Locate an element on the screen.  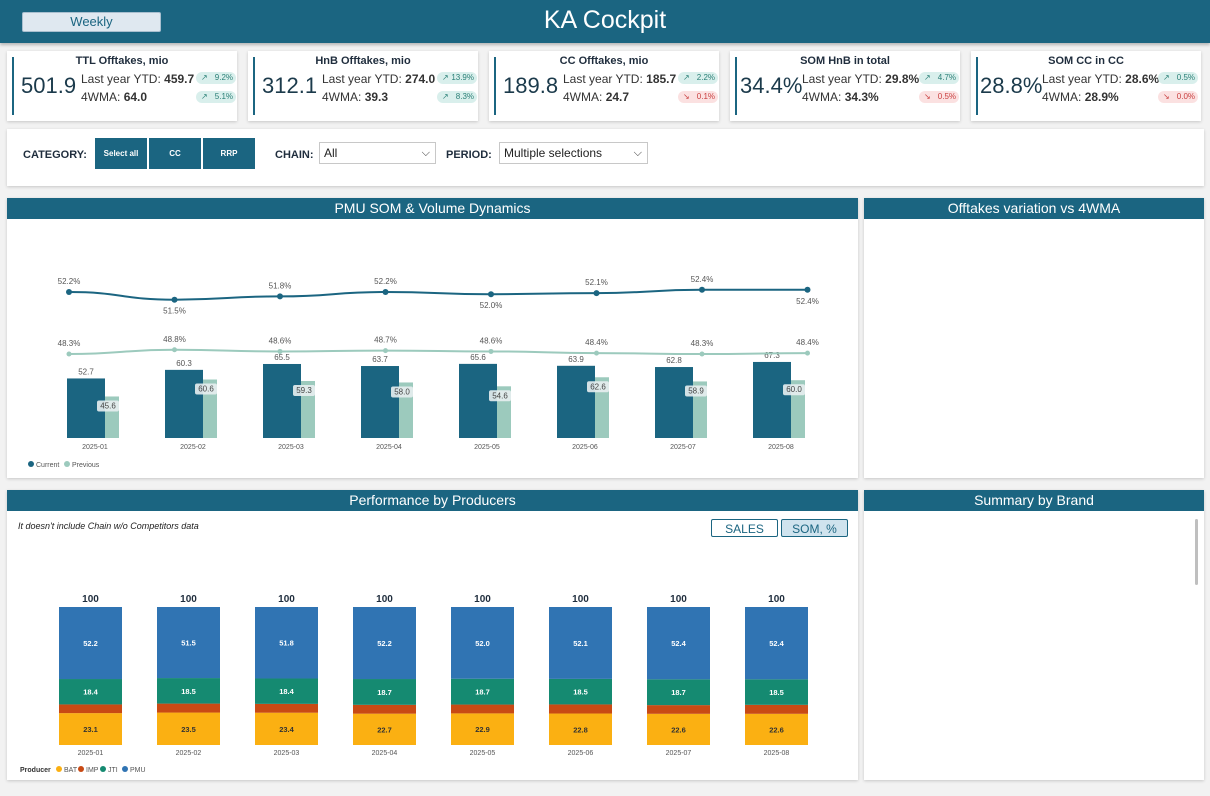
sales-toggle-button: SALES is located at coordinates (744, 528).